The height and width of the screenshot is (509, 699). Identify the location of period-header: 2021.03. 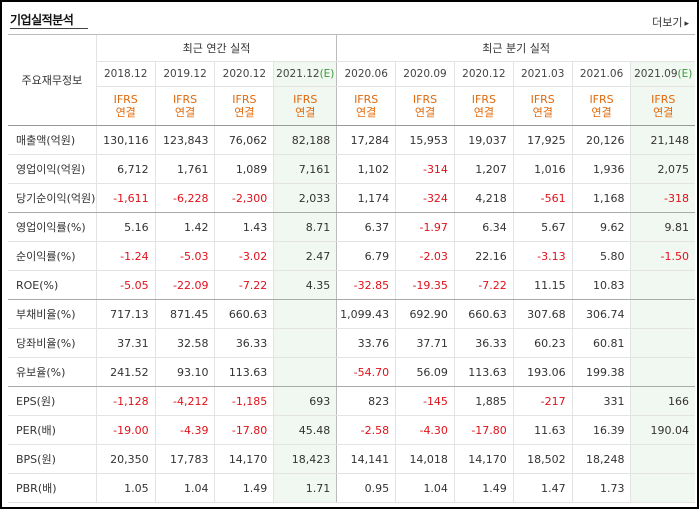
(542, 74).